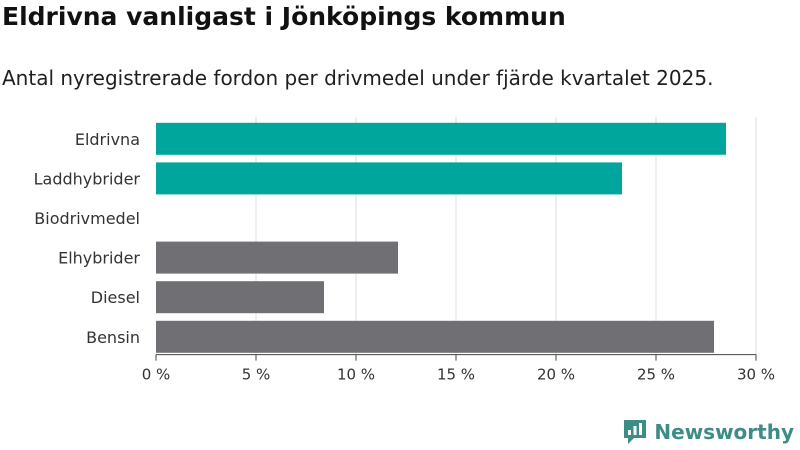 Image resolution: width=800 pixels, height=450 pixels. Describe the element at coordinates (87, 218) in the screenshot. I see `category-label-biodrivmedel: Biodrivmedel` at that location.